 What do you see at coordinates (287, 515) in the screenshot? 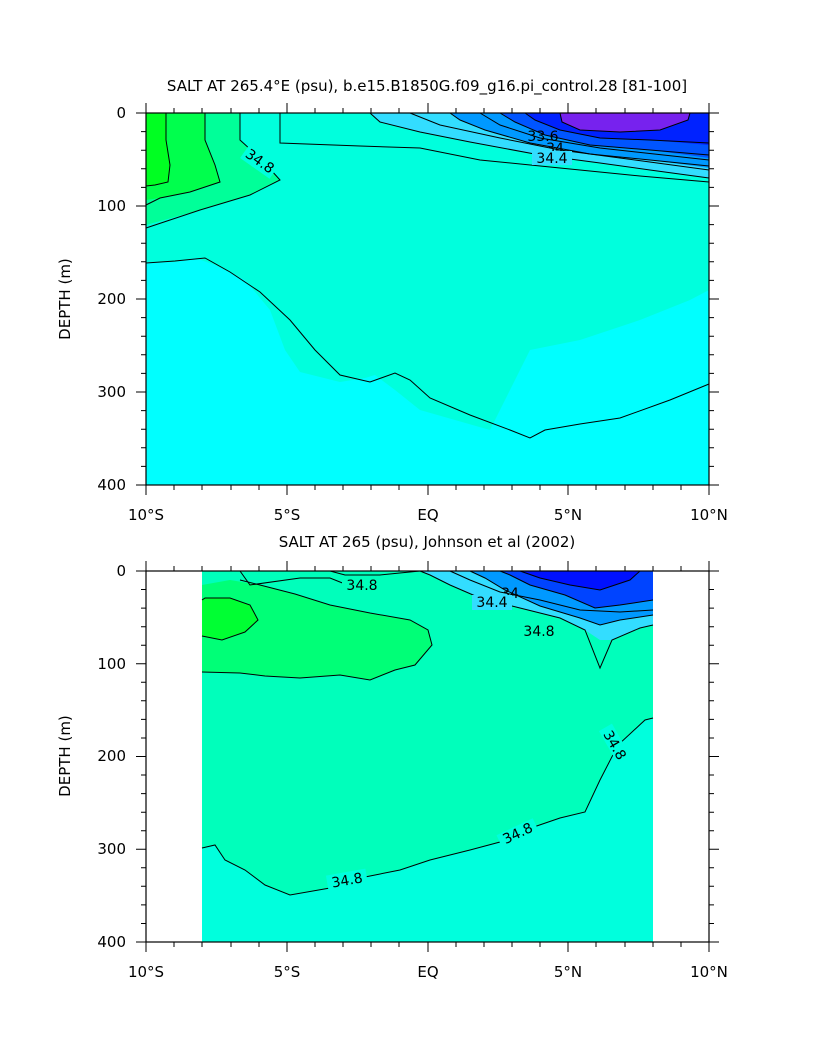
I see `top-x-tick-label: 5°S` at bounding box center [287, 515].